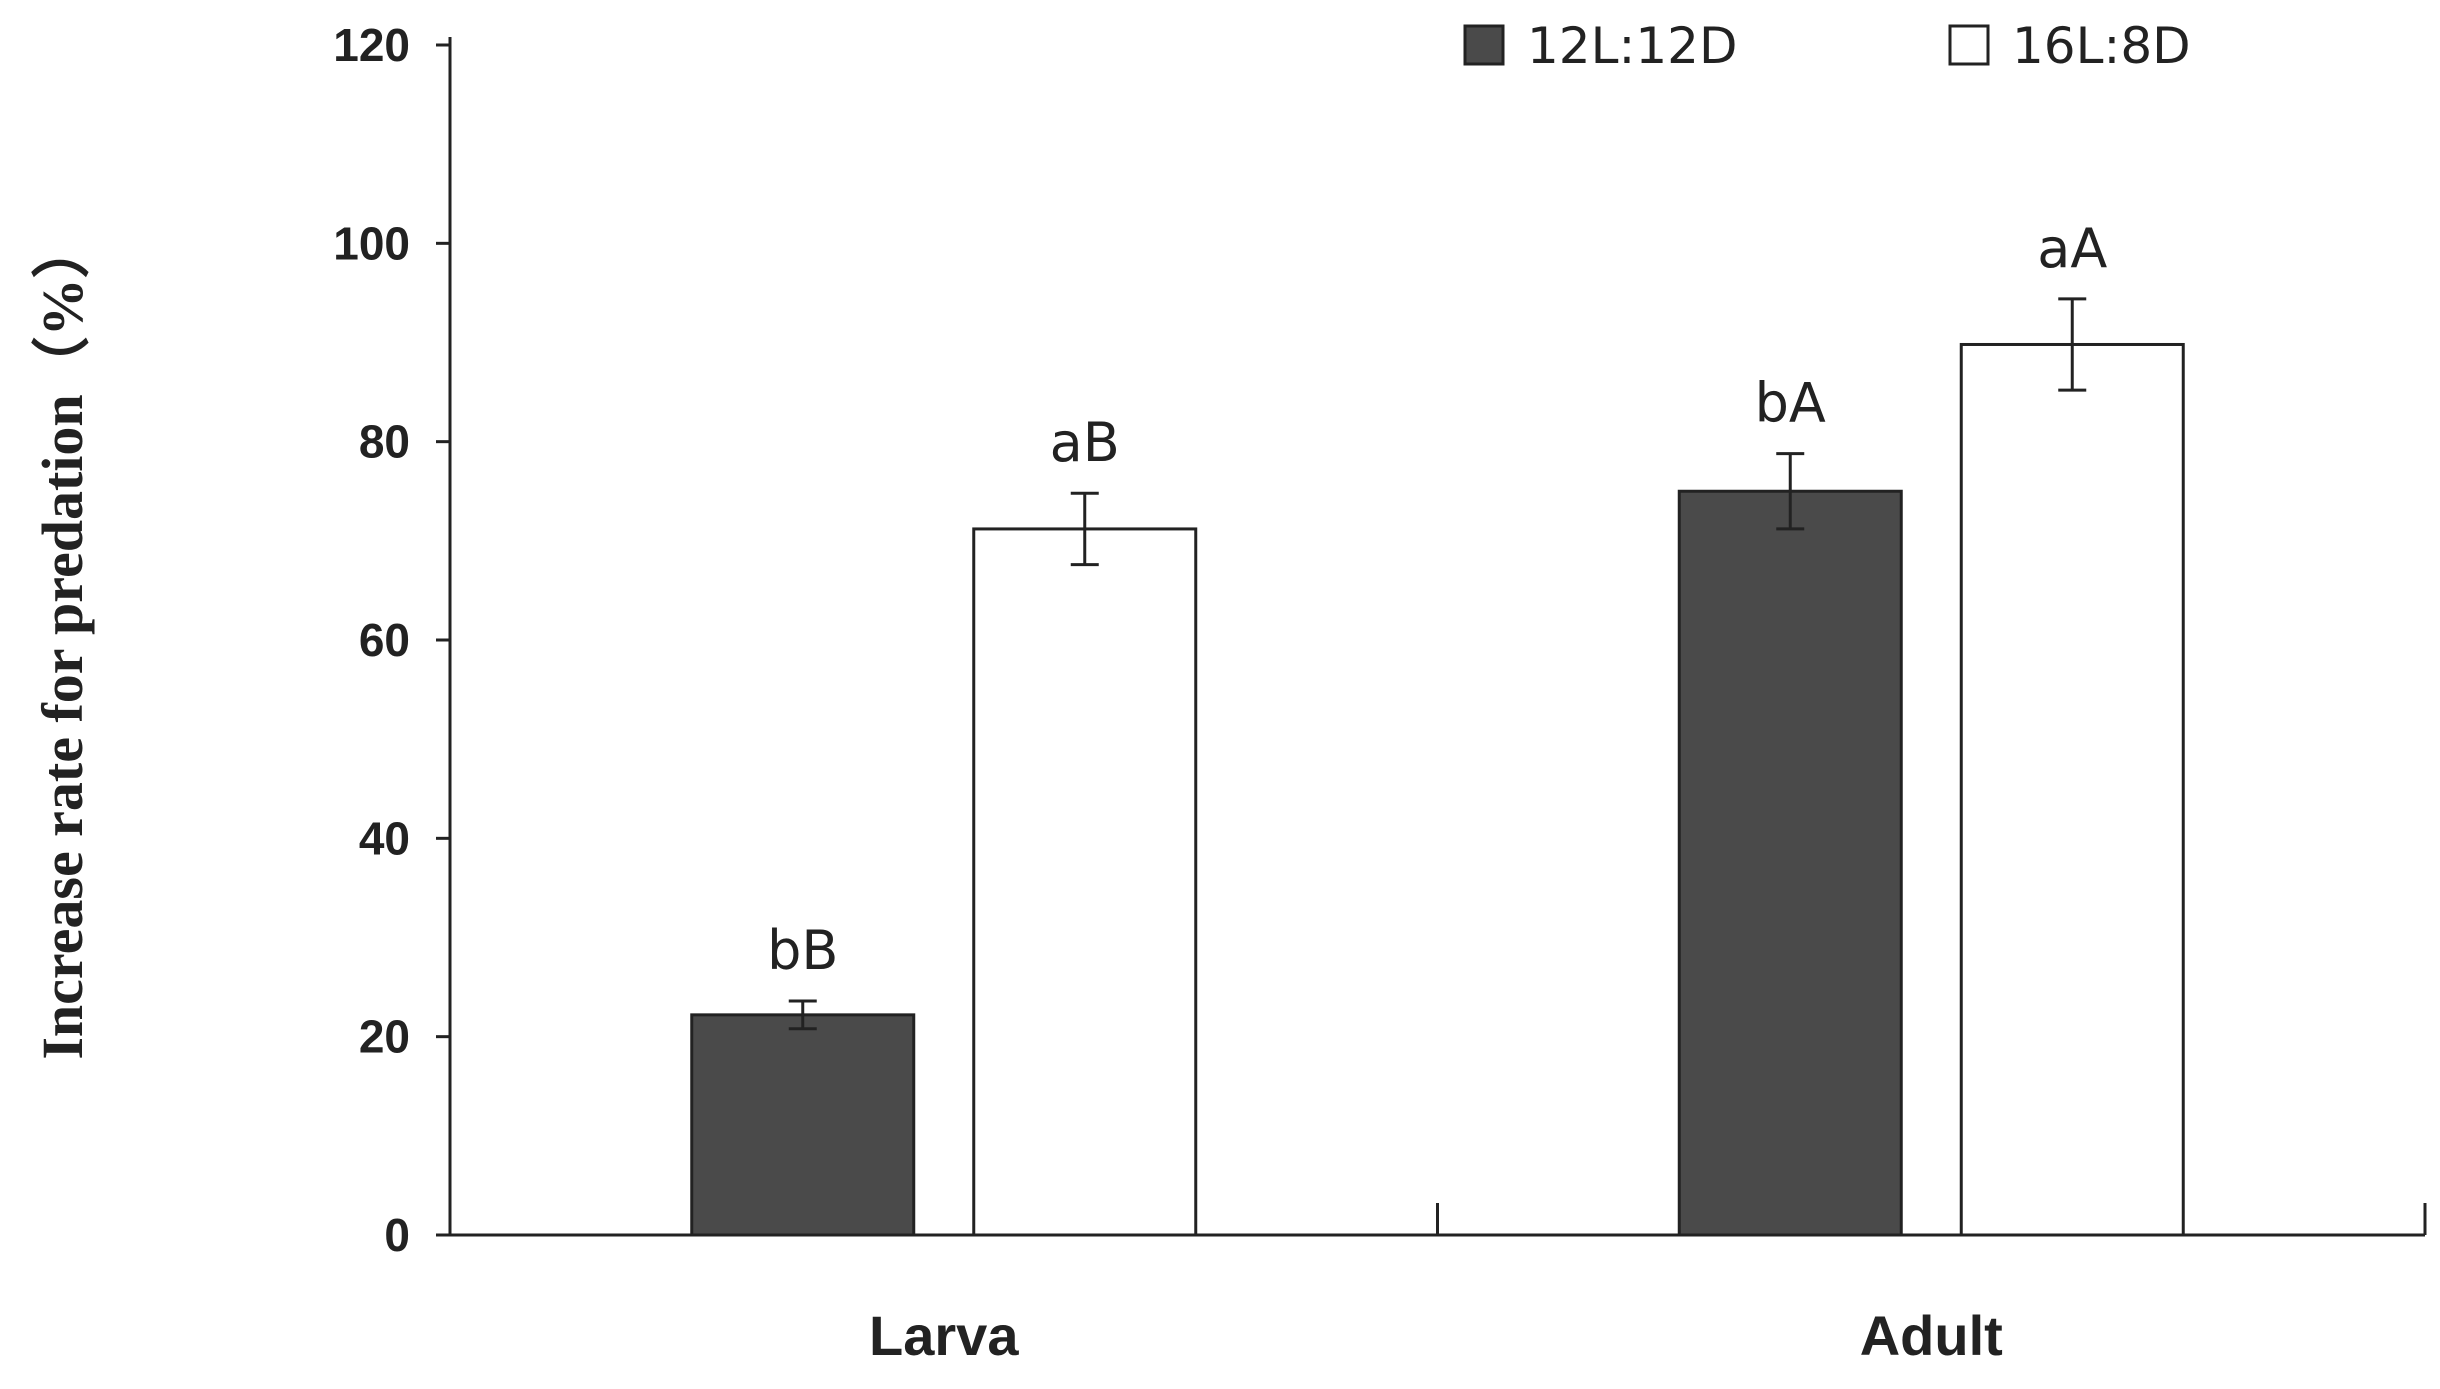  Describe the element at coordinates (1827, 46) in the screenshot. I see `legend: 12L:12D 16L:8D` at that location.